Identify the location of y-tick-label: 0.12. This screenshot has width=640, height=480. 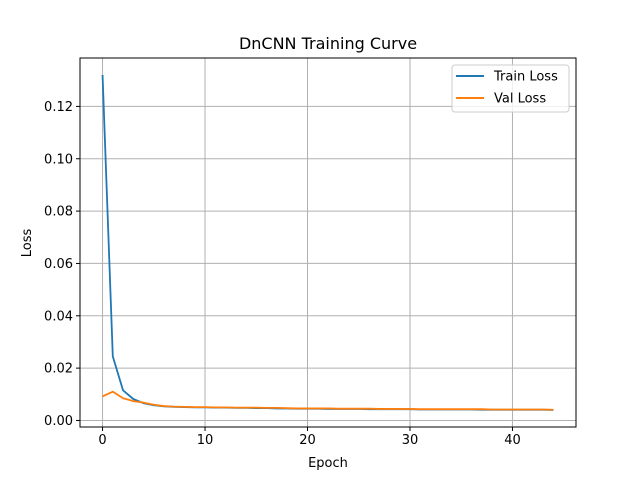
(58, 107).